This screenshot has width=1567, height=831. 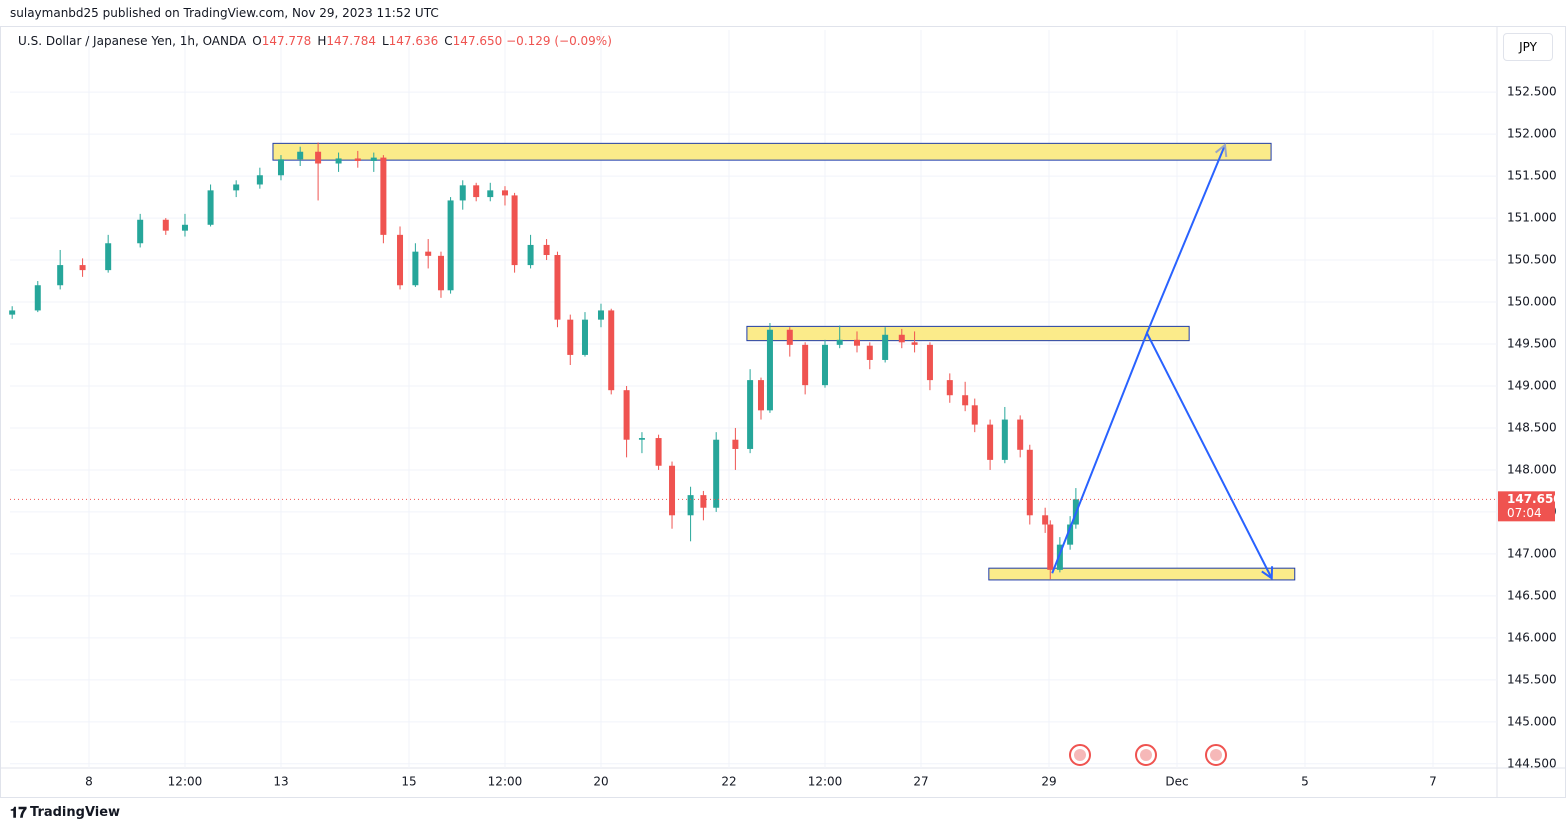 What do you see at coordinates (1532, 469) in the screenshot?
I see `y-tick-label: 148.000` at bounding box center [1532, 469].